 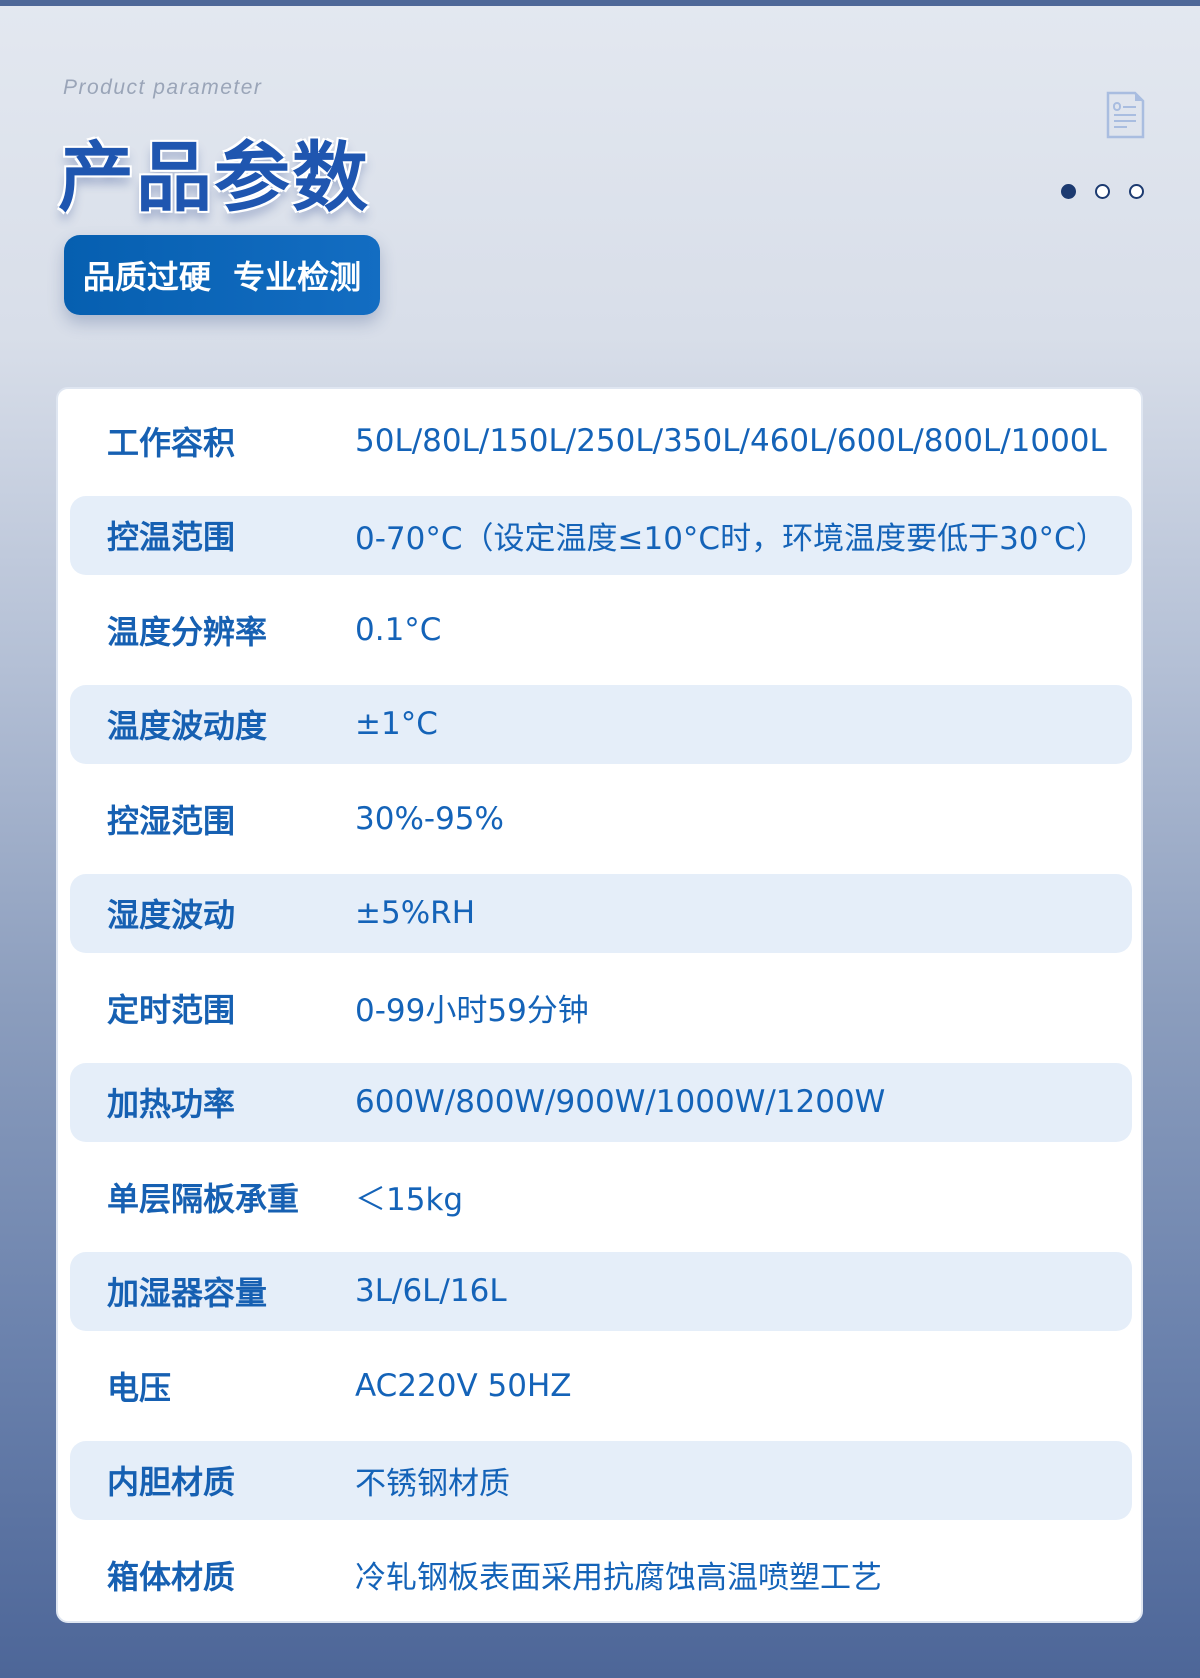 What do you see at coordinates (187, 1293) in the screenshot?
I see `parameter-label: 加湿器容量` at bounding box center [187, 1293].